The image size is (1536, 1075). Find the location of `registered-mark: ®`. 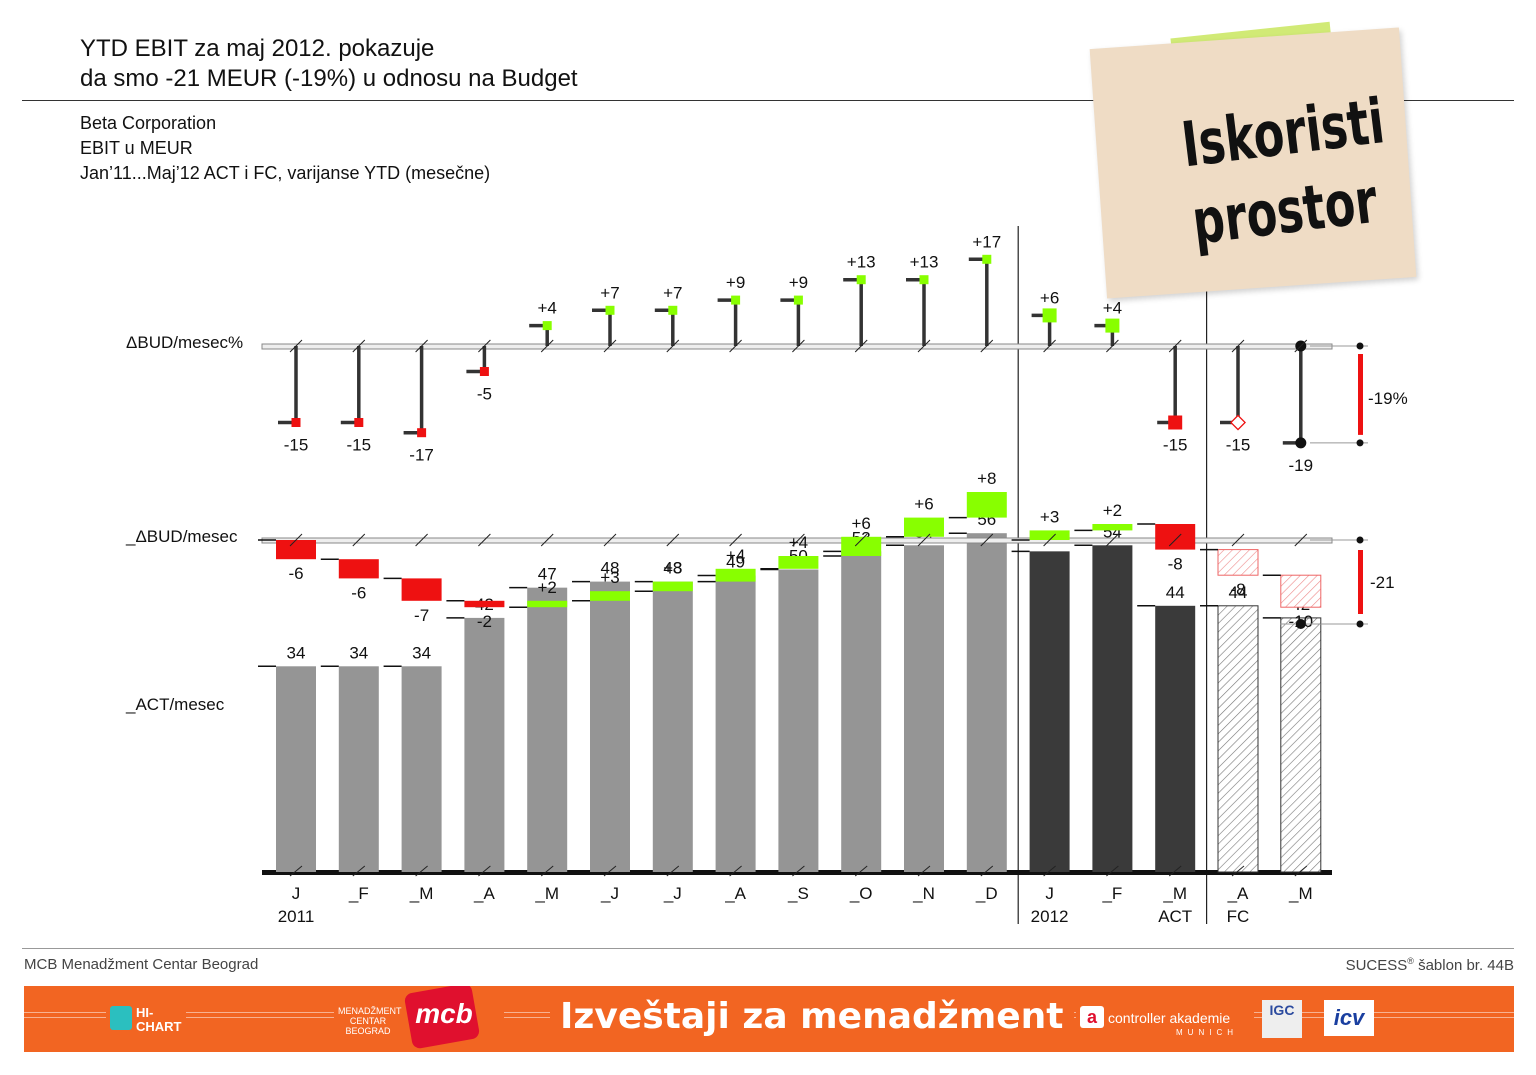

registered-mark: ® is located at coordinates (1410, 961).